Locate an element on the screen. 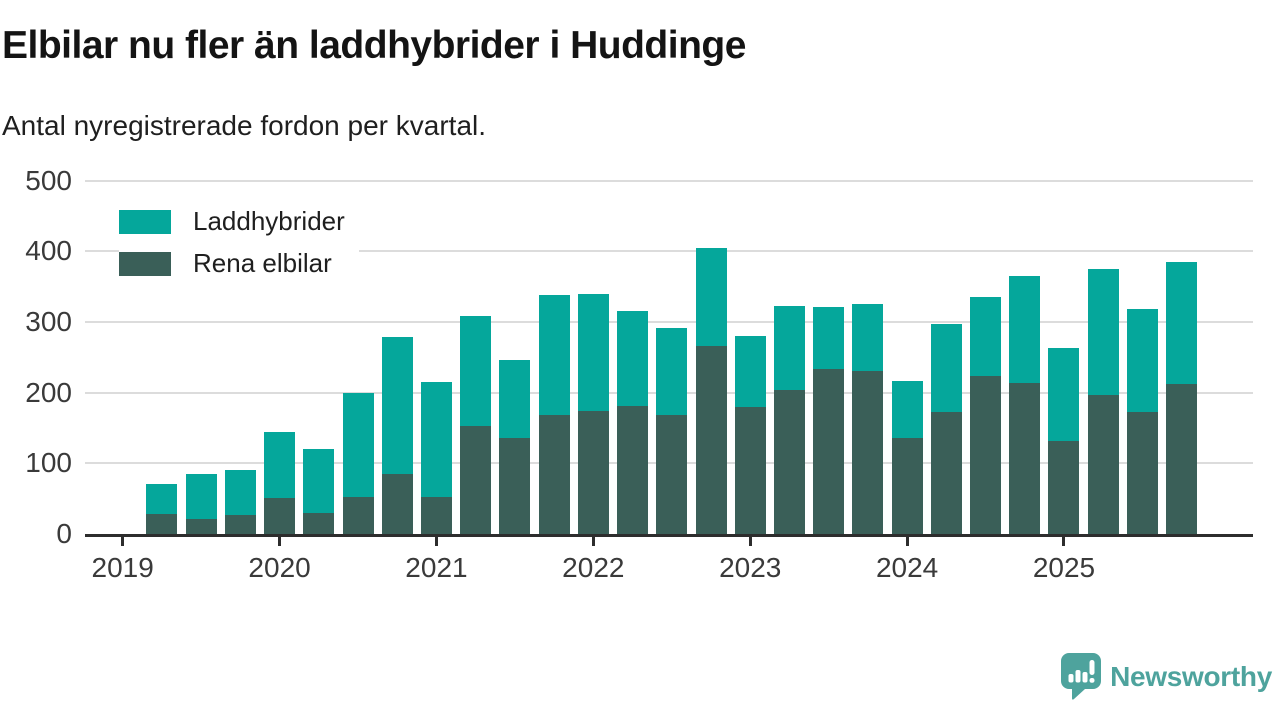 The height and width of the screenshot is (720, 1280). bar-2025-Q2-laddhybrider is located at coordinates (1103, 332).